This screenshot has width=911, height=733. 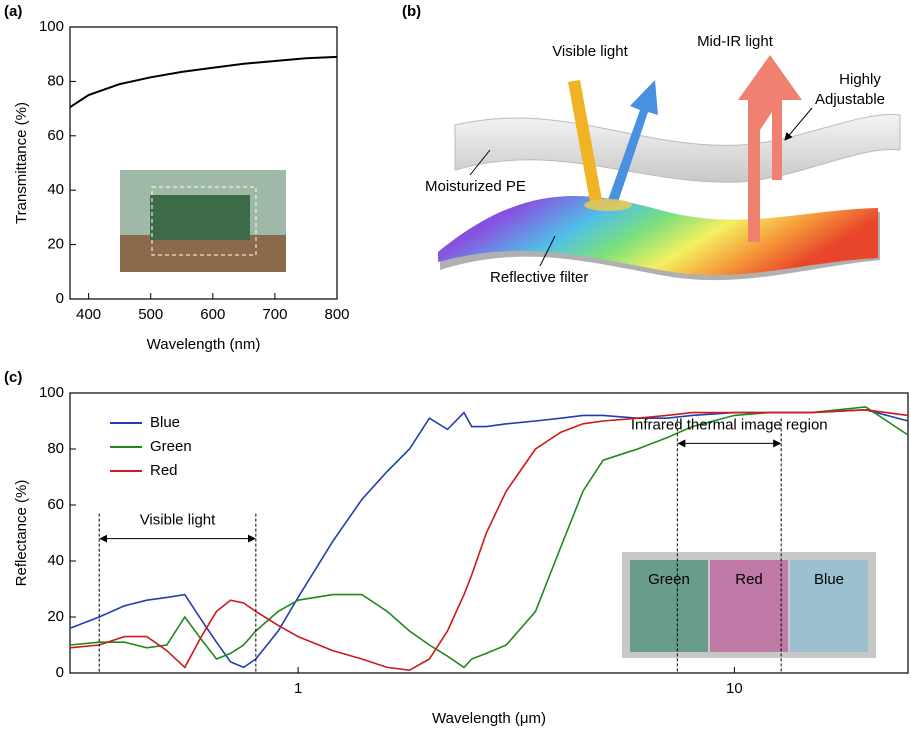 What do you see at coordinates (21, 163) in the screenshot?
I see `y-axis-label: Transmittance (%)` at bounding box center [21, 163].